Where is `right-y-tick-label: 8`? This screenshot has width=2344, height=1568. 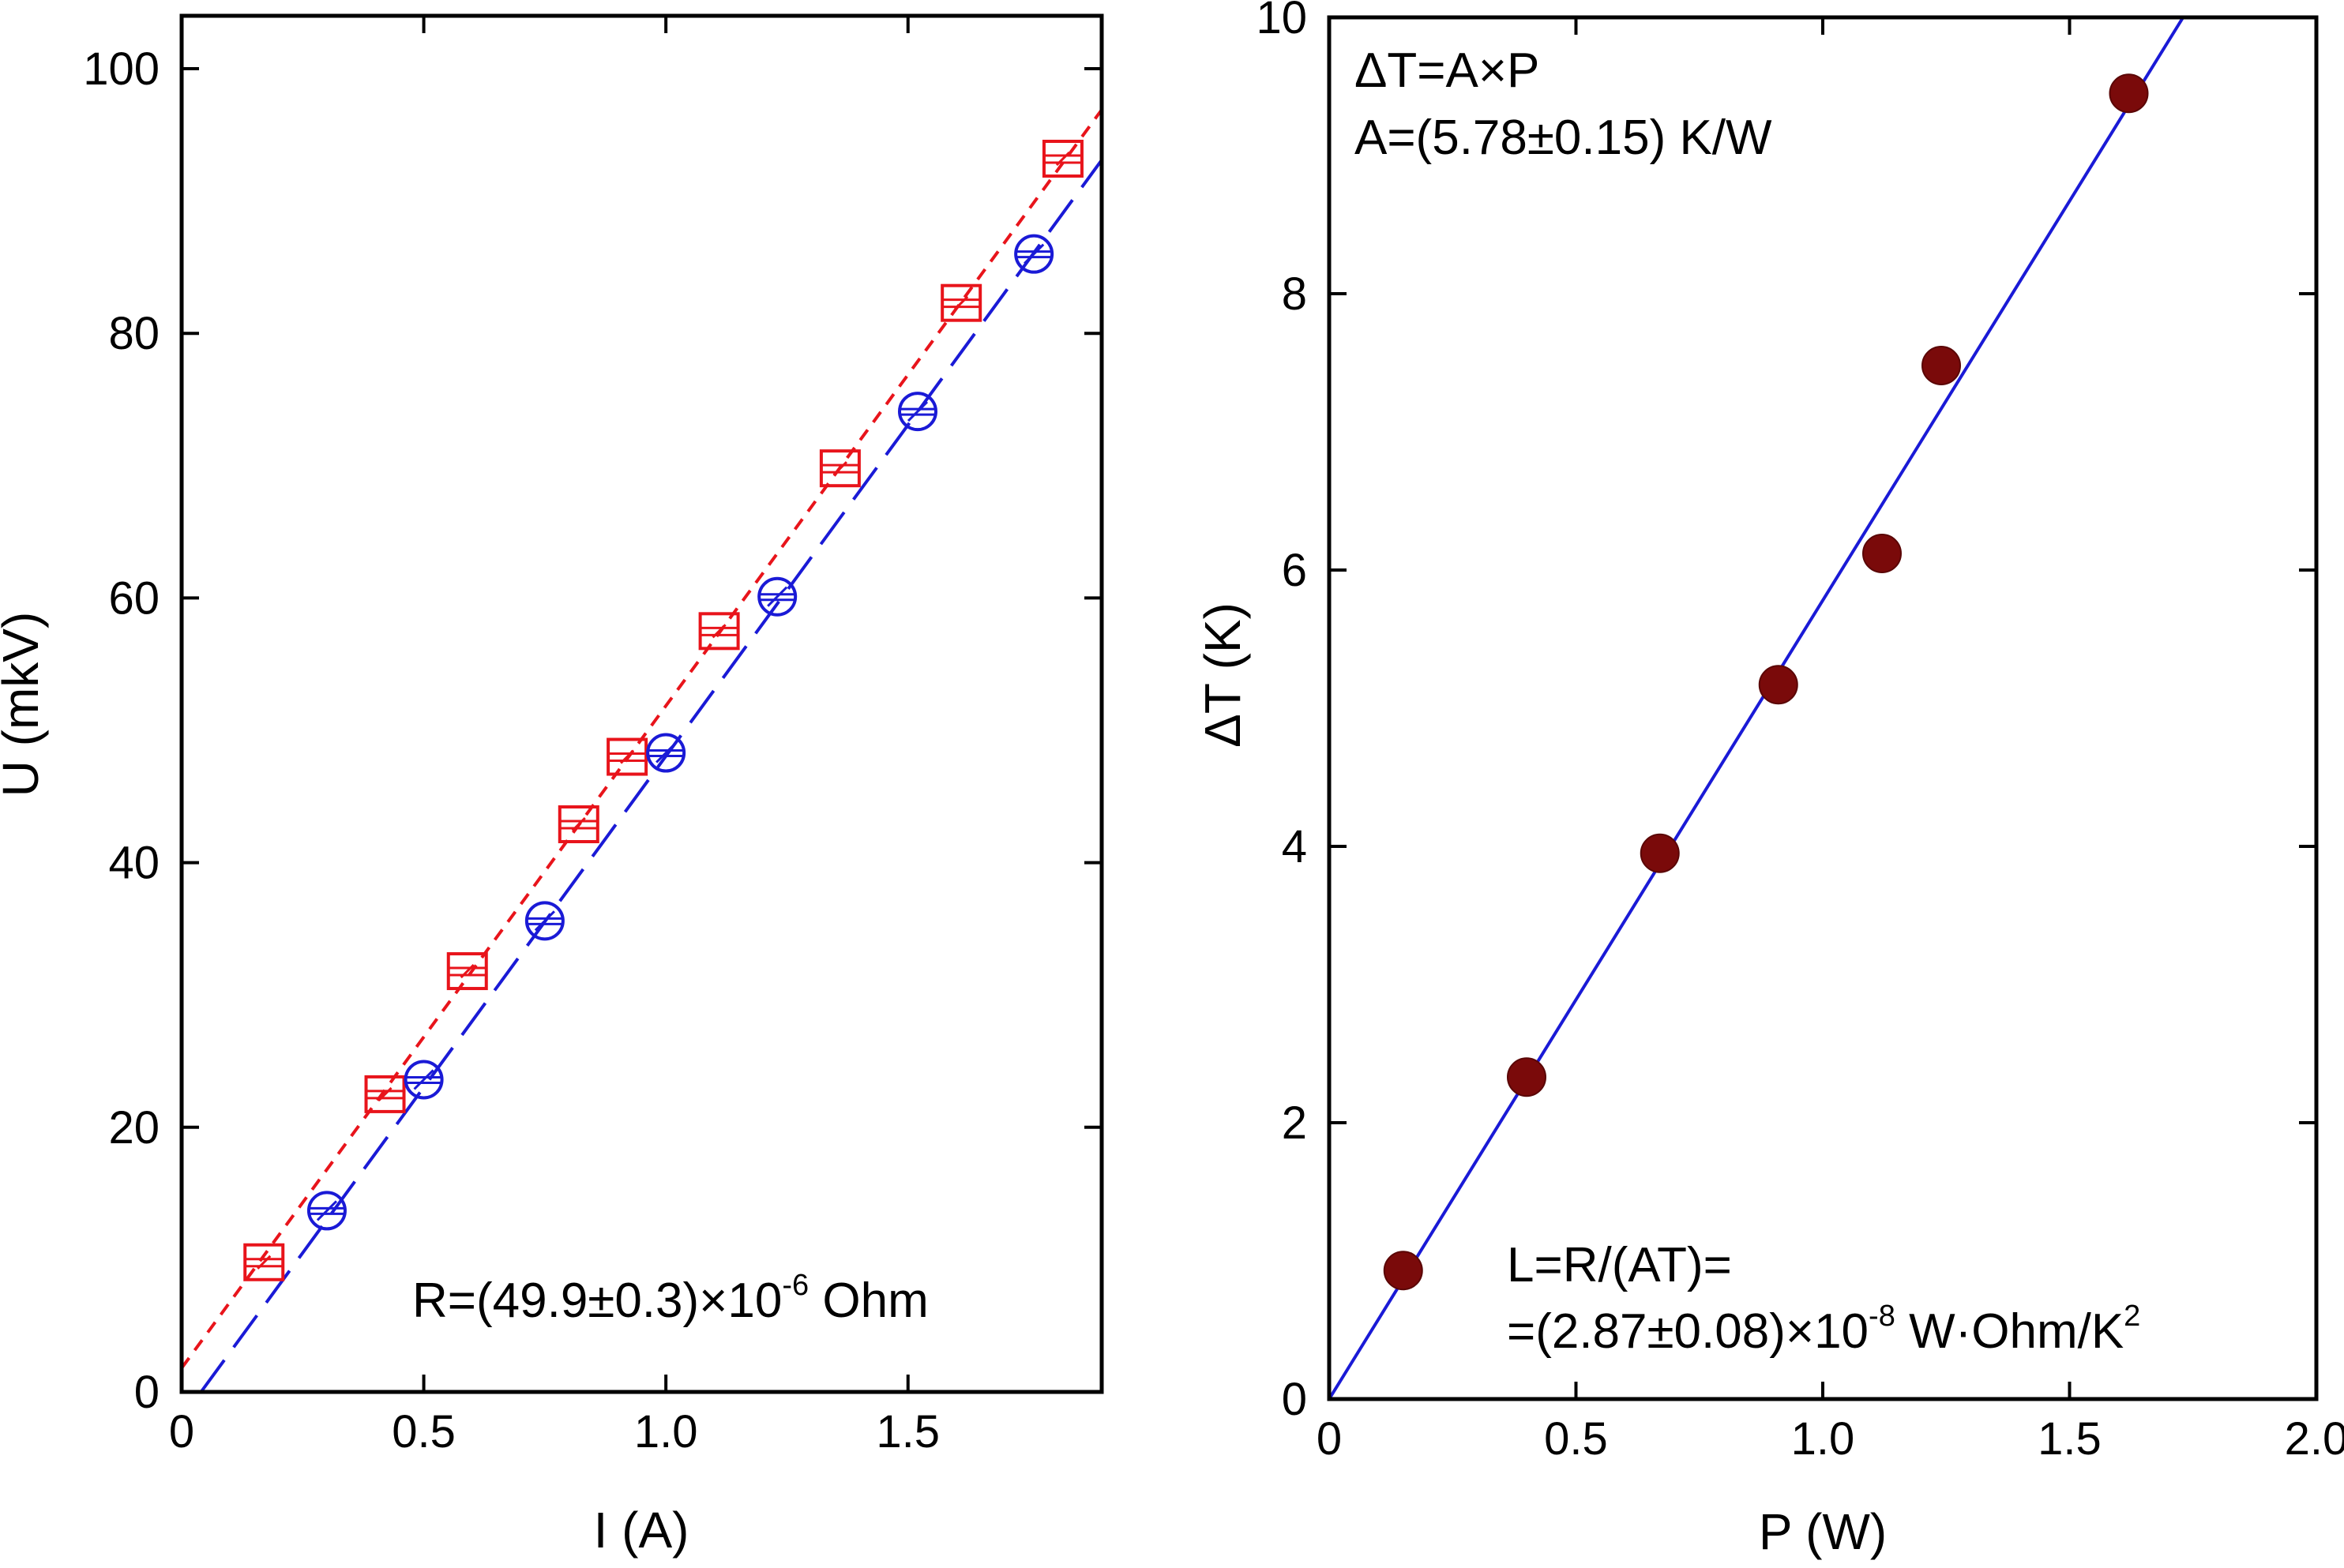
right-y-tick-label: 8 is located at coordinates (1294, 294).